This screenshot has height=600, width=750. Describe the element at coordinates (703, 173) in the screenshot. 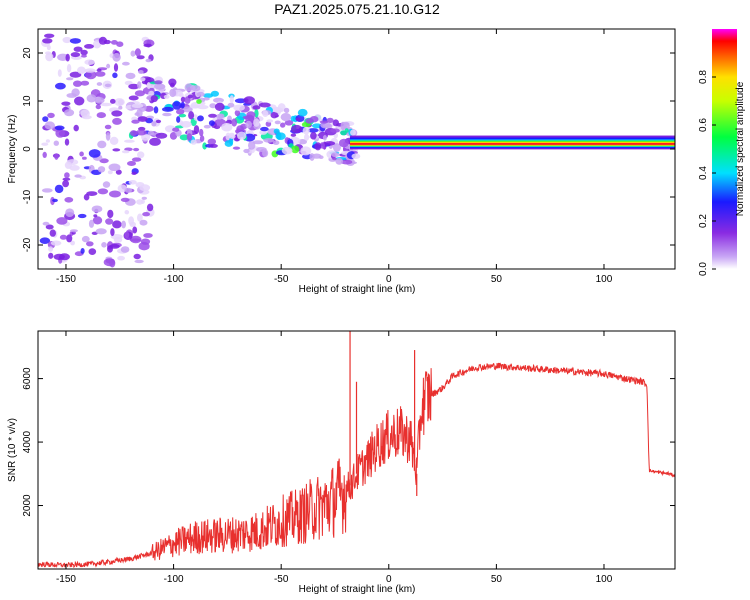

I see `colorbar-tick-label: 0.4` at that location.